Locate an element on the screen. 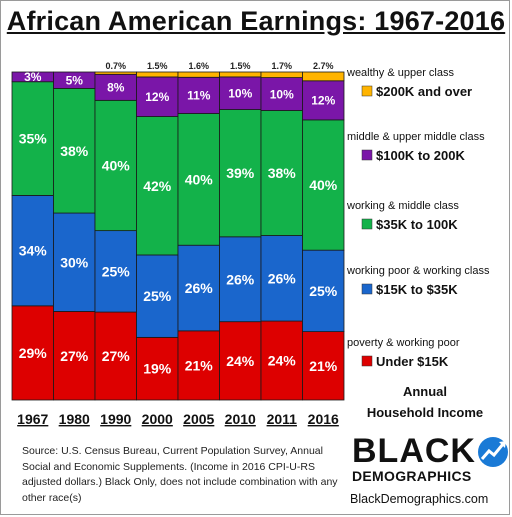 The width and height of the screenshot is (512, 517). x-tick-2000: 2000 is located at coordinates (157, 419).